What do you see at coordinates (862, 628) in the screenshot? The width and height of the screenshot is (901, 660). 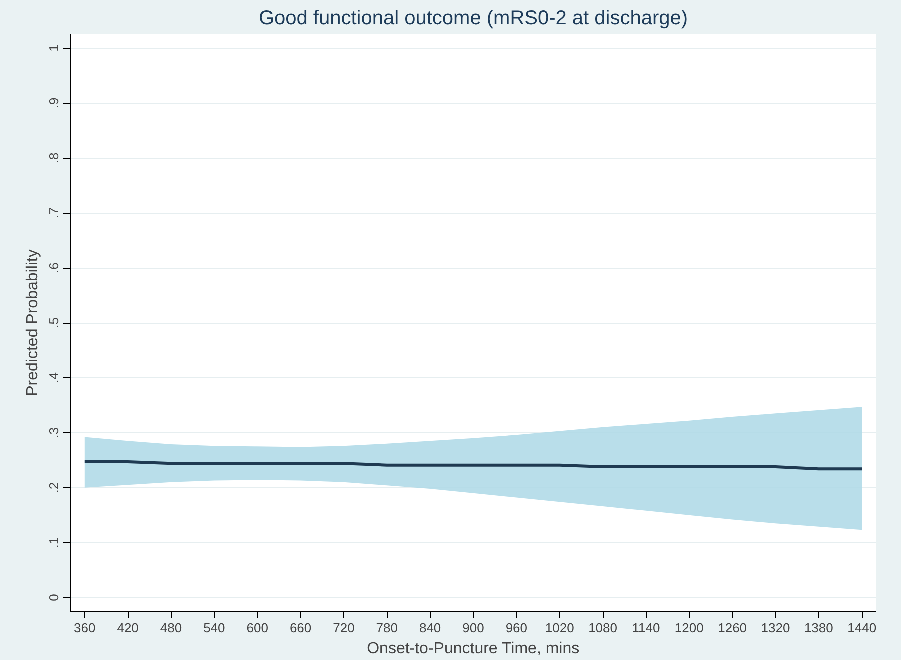 I see `x-tick-label: 1440` at bounding box center [862, 628].